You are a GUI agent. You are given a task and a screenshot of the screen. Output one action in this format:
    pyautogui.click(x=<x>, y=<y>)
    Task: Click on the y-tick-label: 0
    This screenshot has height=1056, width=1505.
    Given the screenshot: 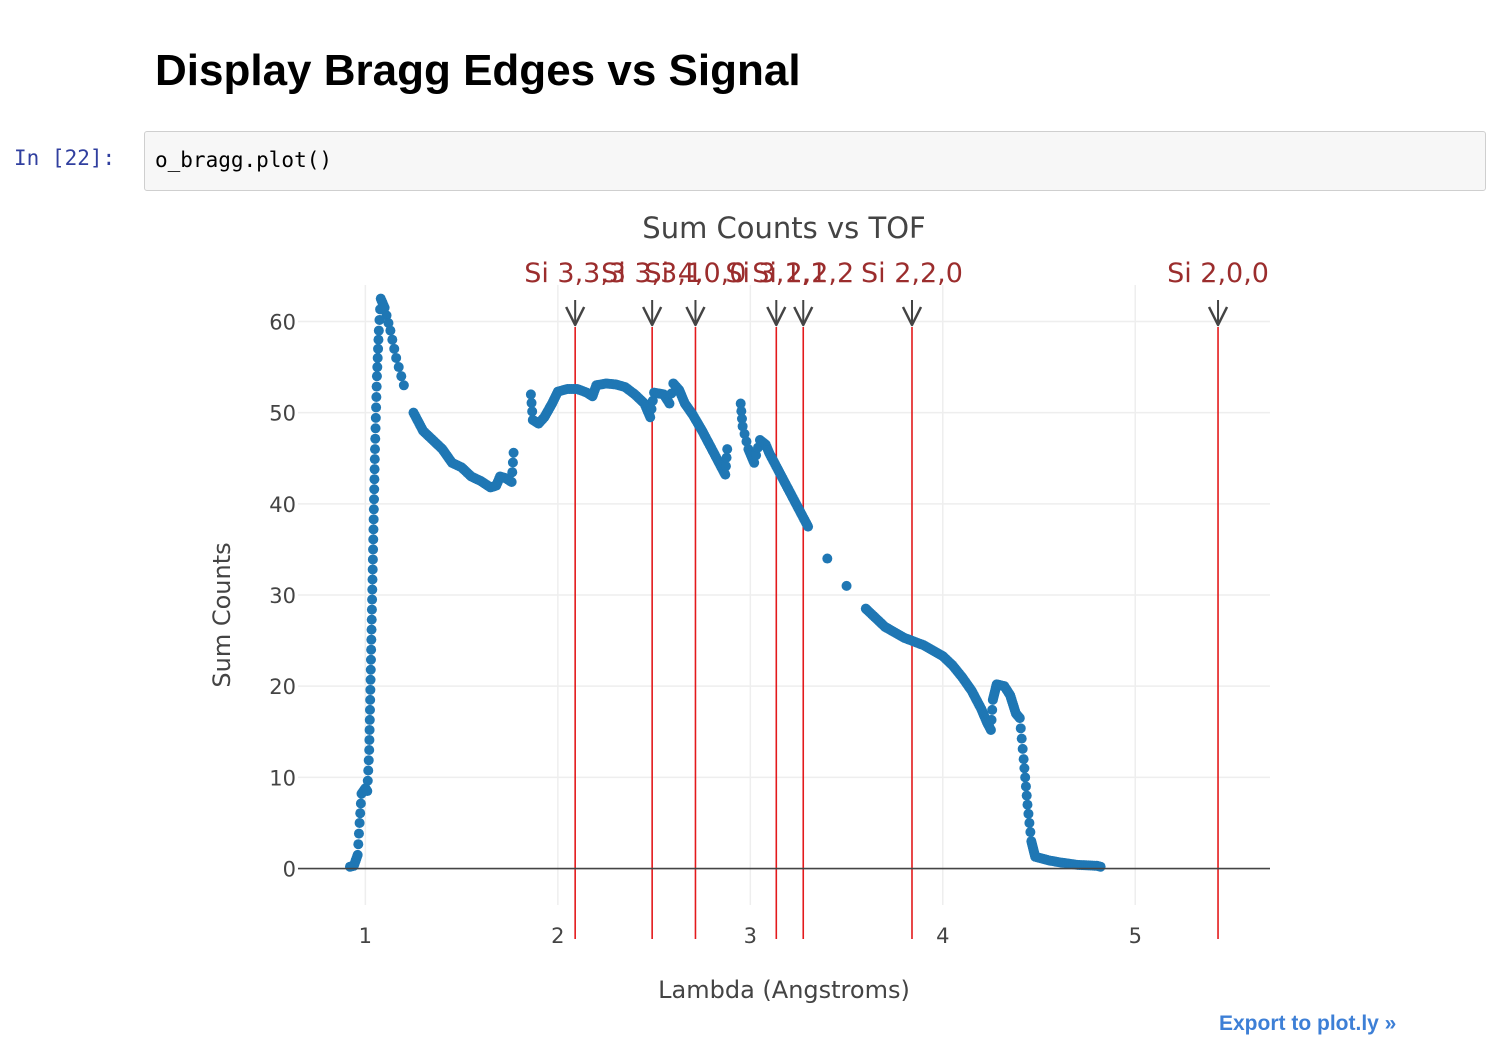 What is the action you would take?
    pyautogui.click(x=289, y=870)
    